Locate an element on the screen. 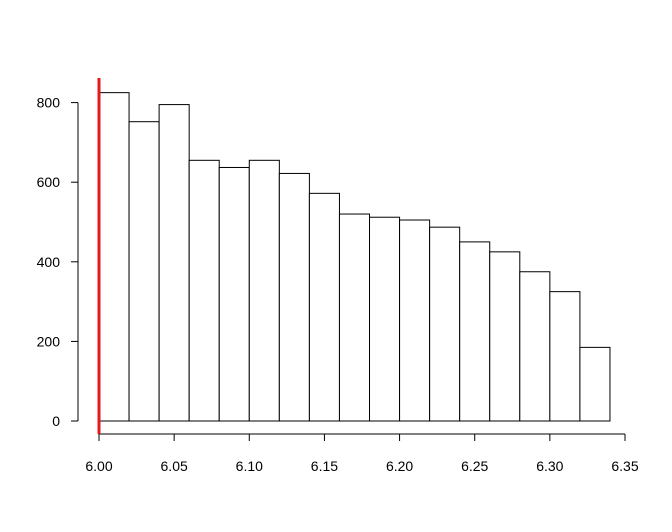 This screenshot has width=672, height=532. x-tick-label: 6.30 is located at coordinates (549, 466).